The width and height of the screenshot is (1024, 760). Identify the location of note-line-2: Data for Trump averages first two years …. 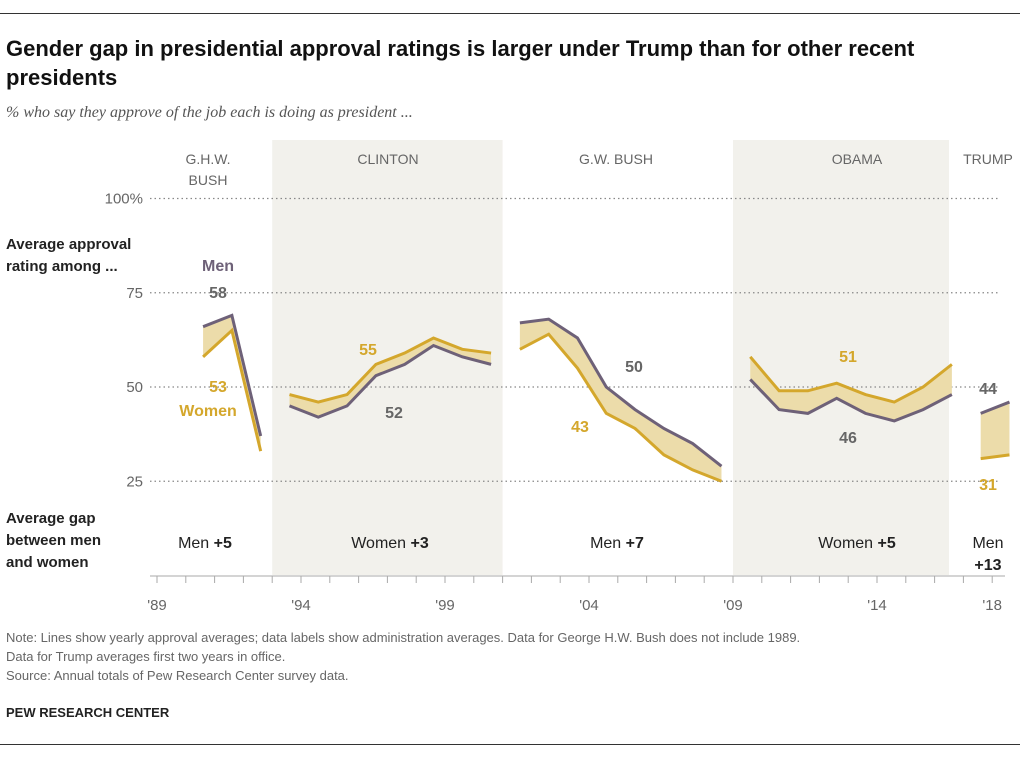
(146, 656).